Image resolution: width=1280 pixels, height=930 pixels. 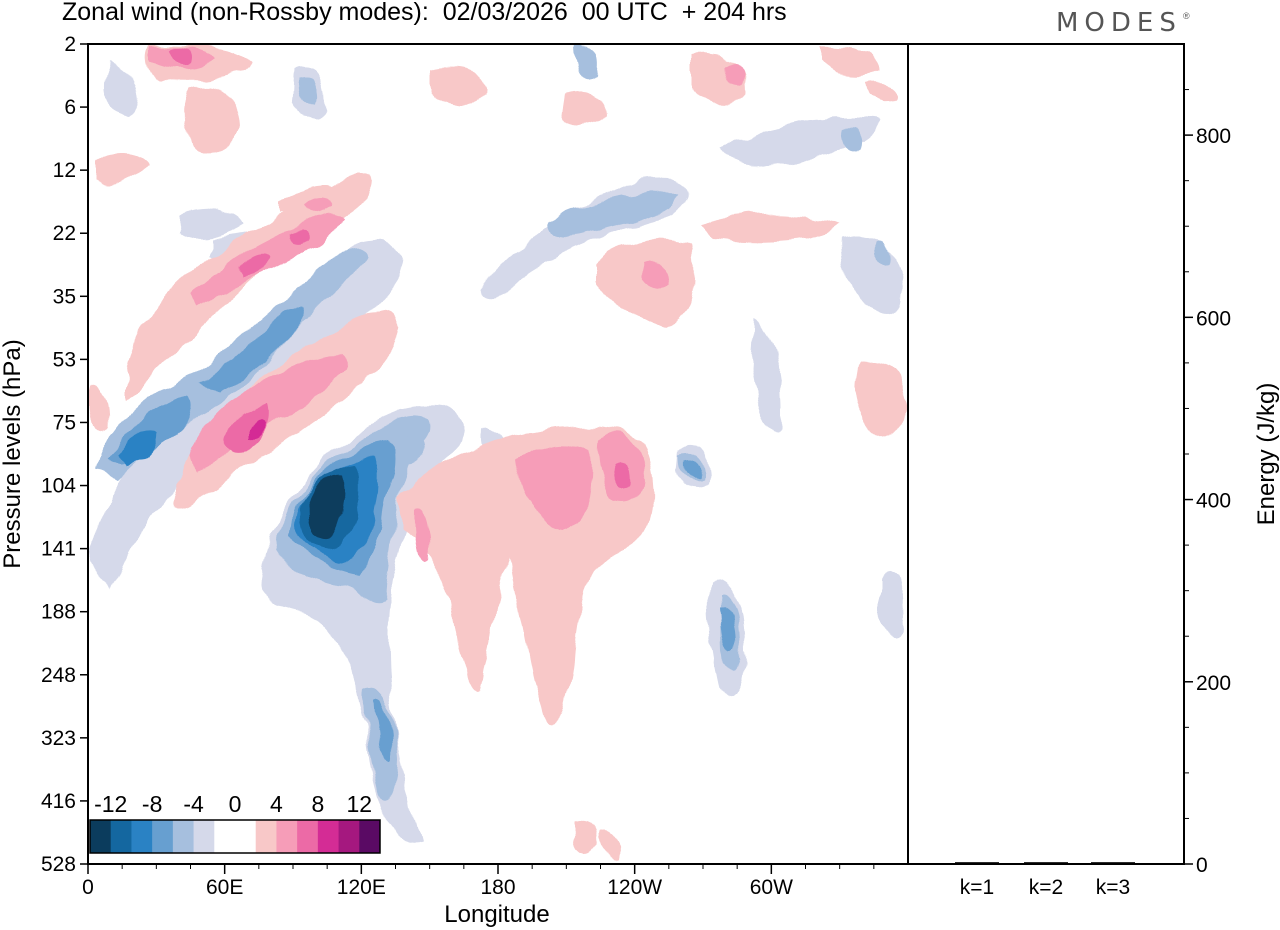 I want to click on colorbar-label-2: -4, so click(x=193, y=804).